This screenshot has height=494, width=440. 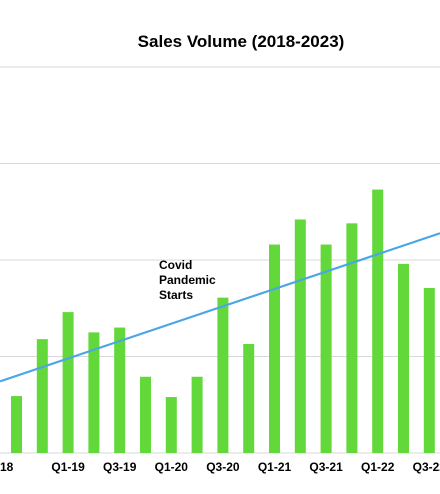 I want to click on x-tick-label: Q3-19, so click(x=120, y=467).